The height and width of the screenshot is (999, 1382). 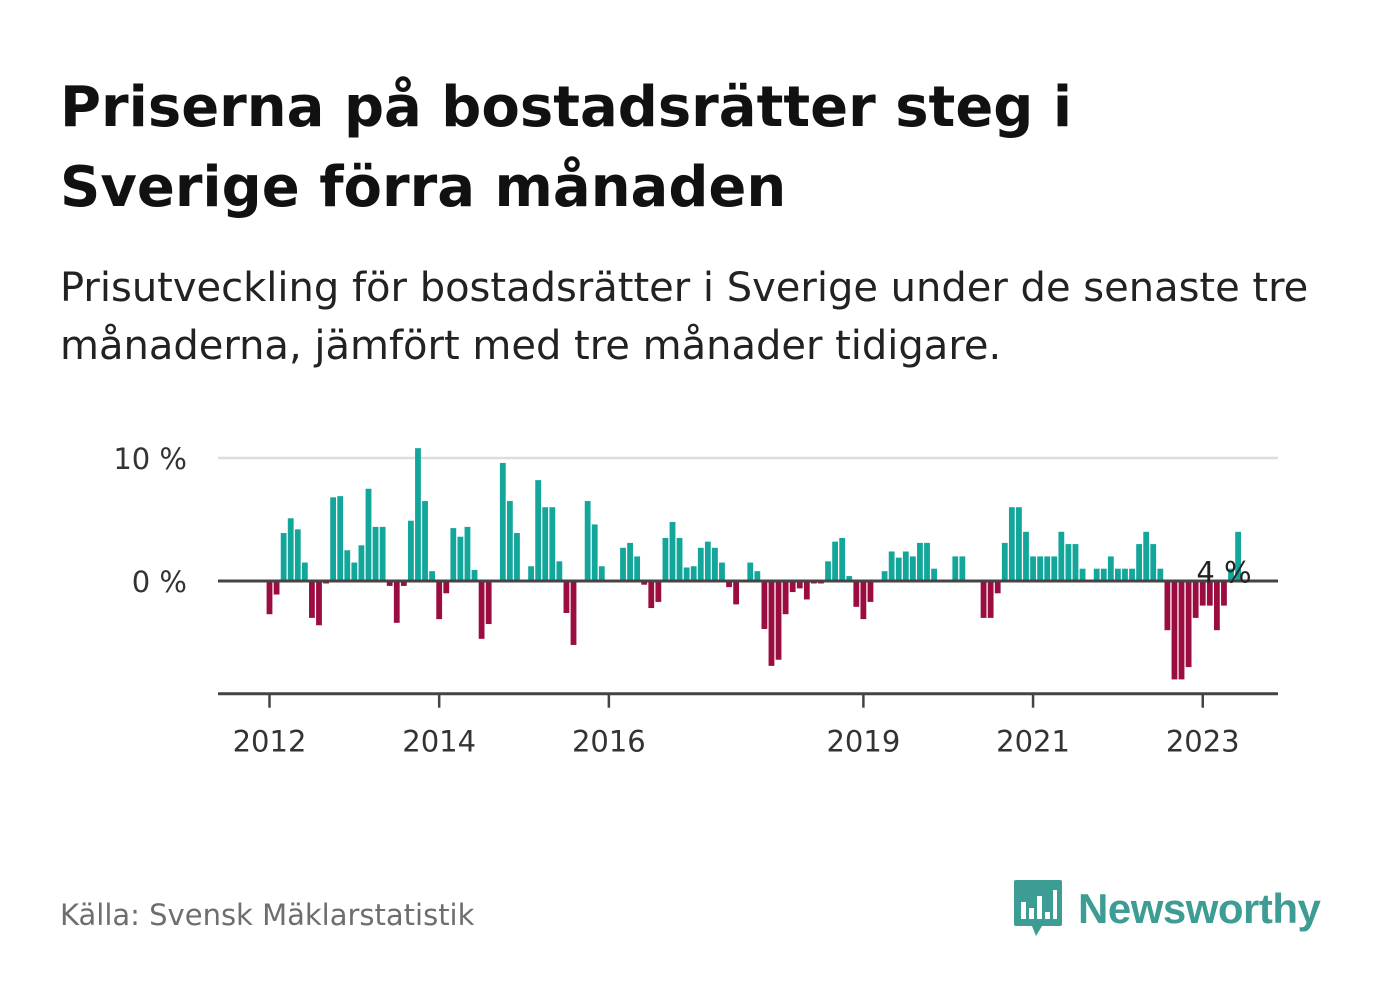 What do you see at coordinates (159, 582) in the screenshot?
I see `y-tick-label: 0 %` at bounding box center [159, 582].